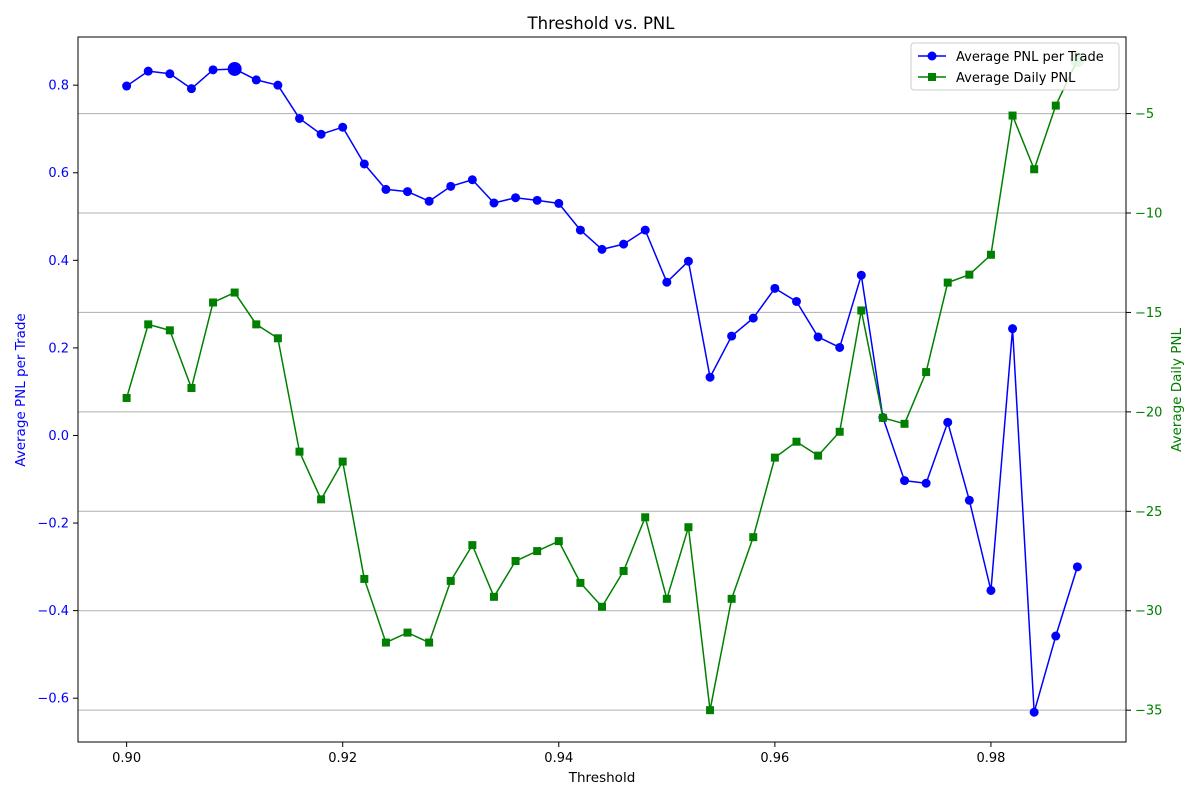  I want to click on y-right-tick-label: −35, so click(1148, 711).